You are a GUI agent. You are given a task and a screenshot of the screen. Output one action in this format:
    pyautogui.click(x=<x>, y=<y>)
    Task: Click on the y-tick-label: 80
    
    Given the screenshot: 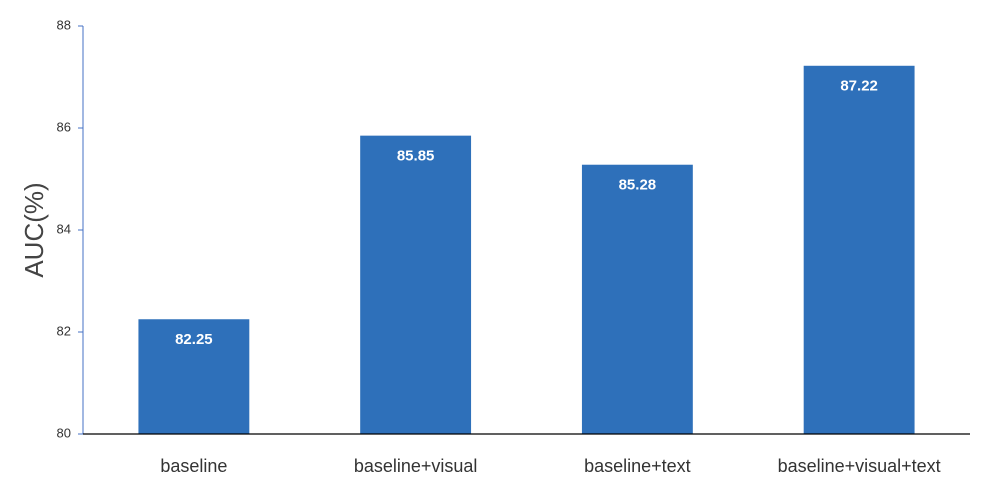 What is the action you would take?
    pyautogui.click(x=64, y=432)
    